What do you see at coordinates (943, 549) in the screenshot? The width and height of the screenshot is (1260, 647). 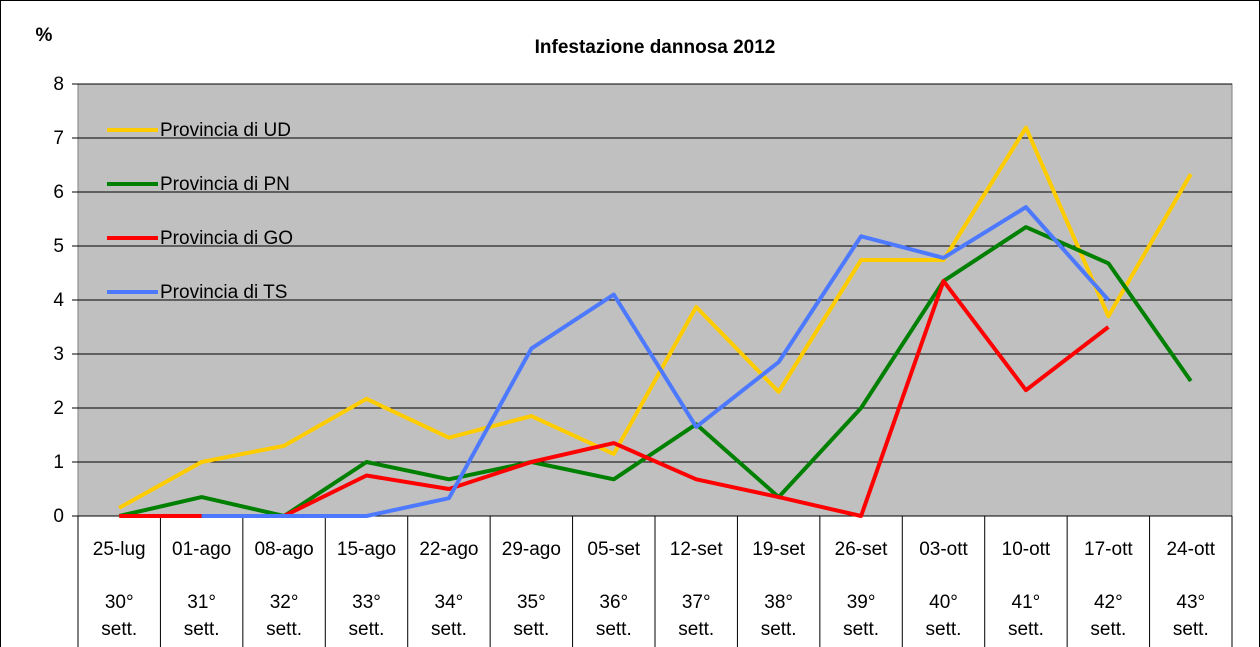 I see `x-tick-label: 03-ott` at bounding box center [943, 549].